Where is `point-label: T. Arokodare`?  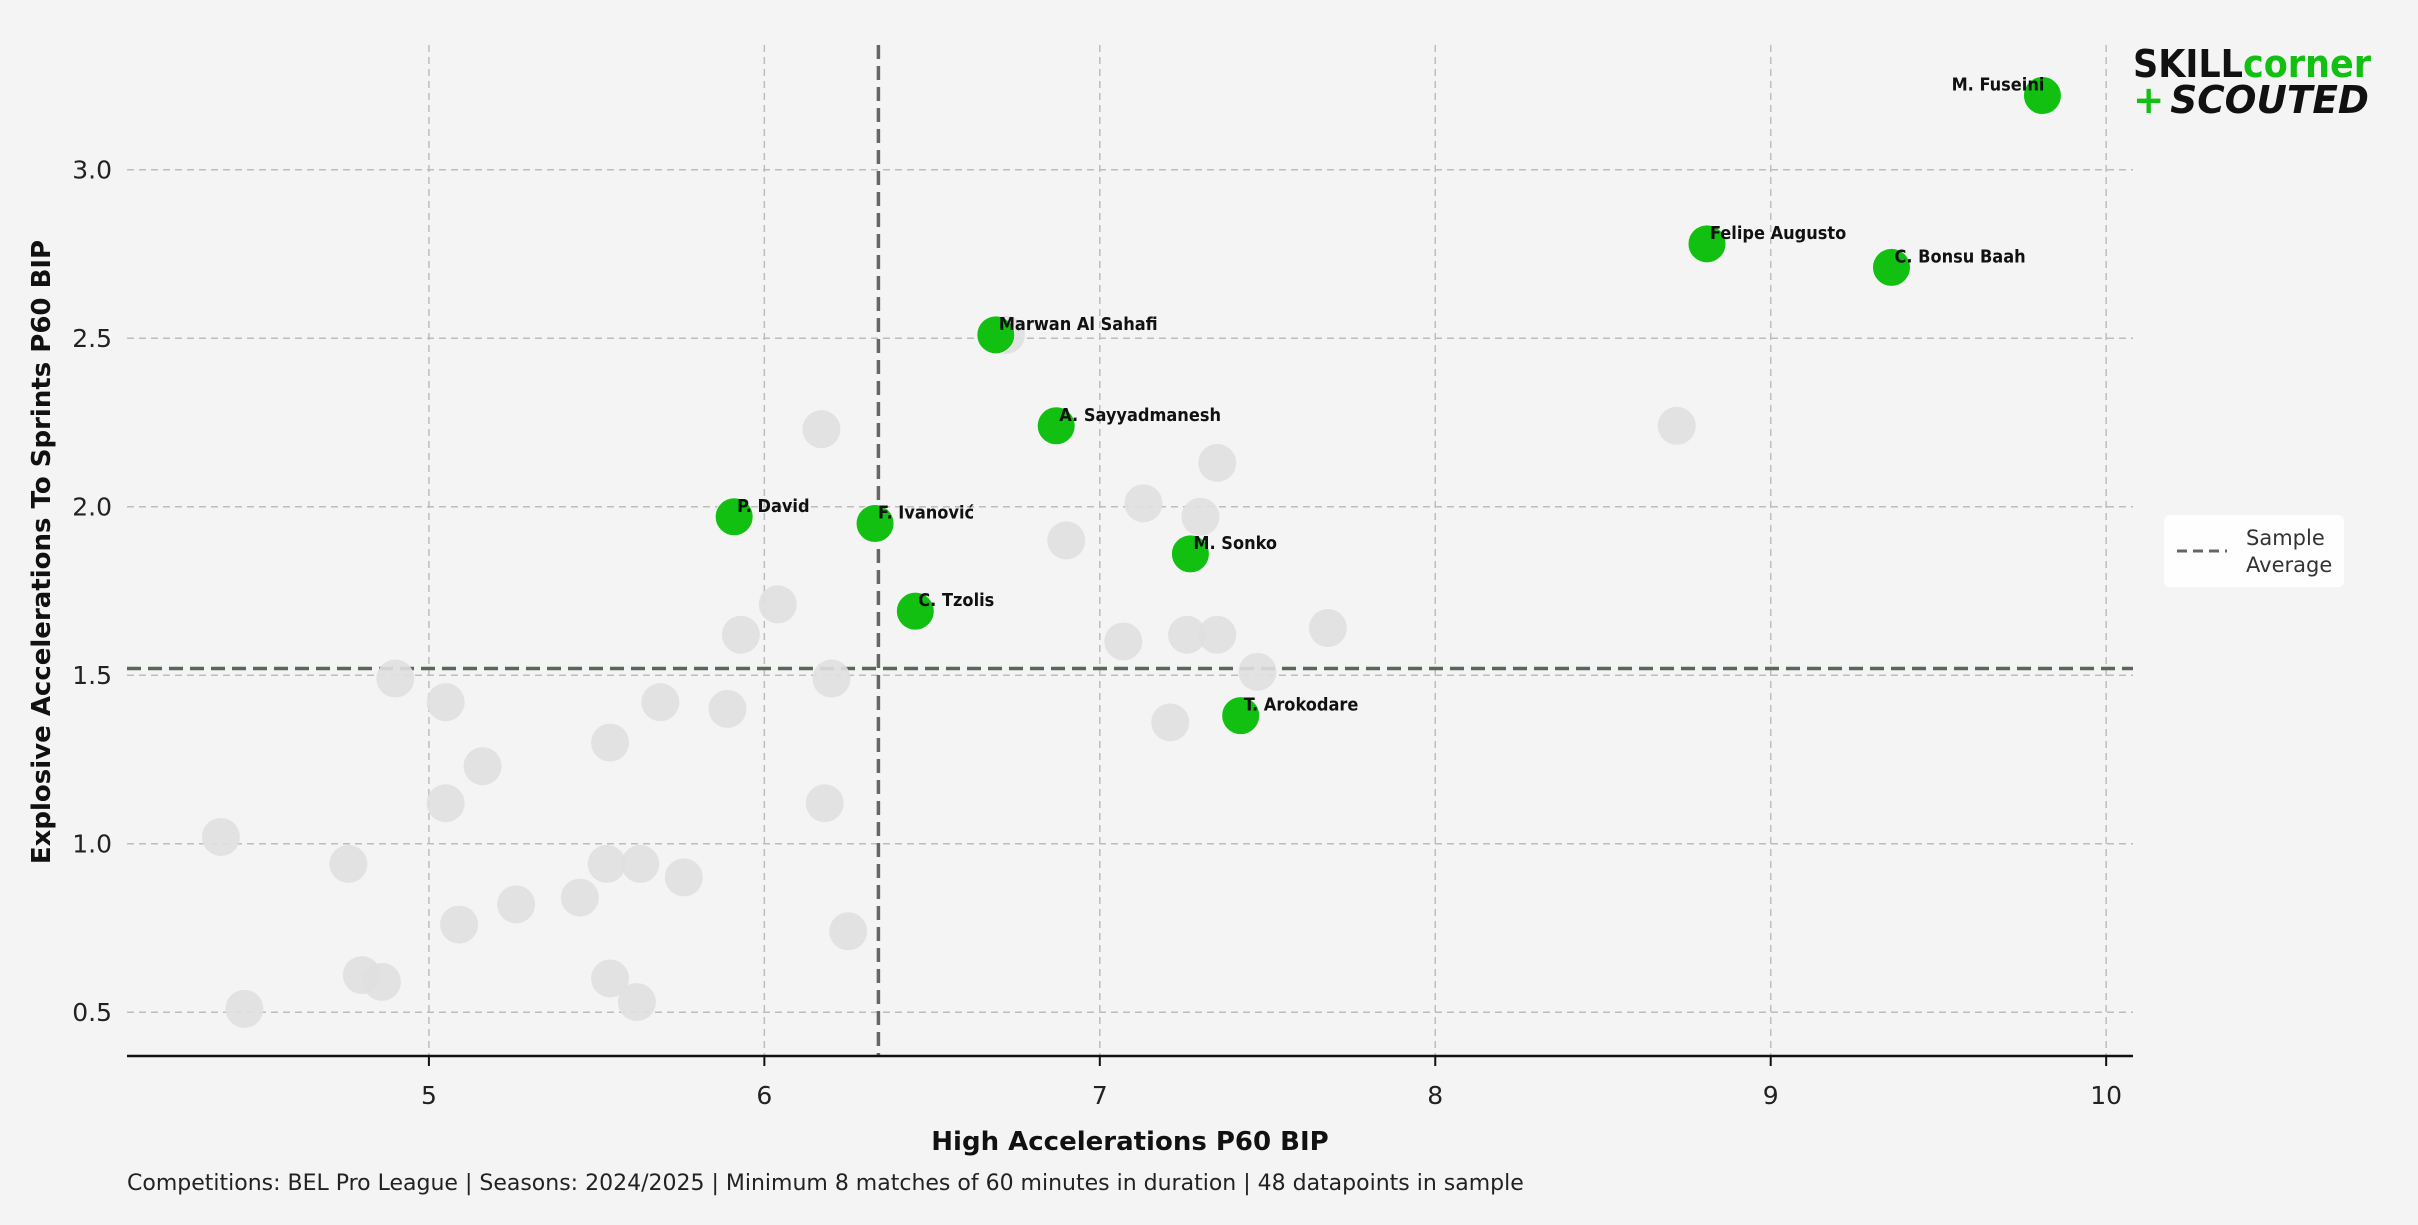
point-label: T. Arokodare is located at coordinates (1301, 705).